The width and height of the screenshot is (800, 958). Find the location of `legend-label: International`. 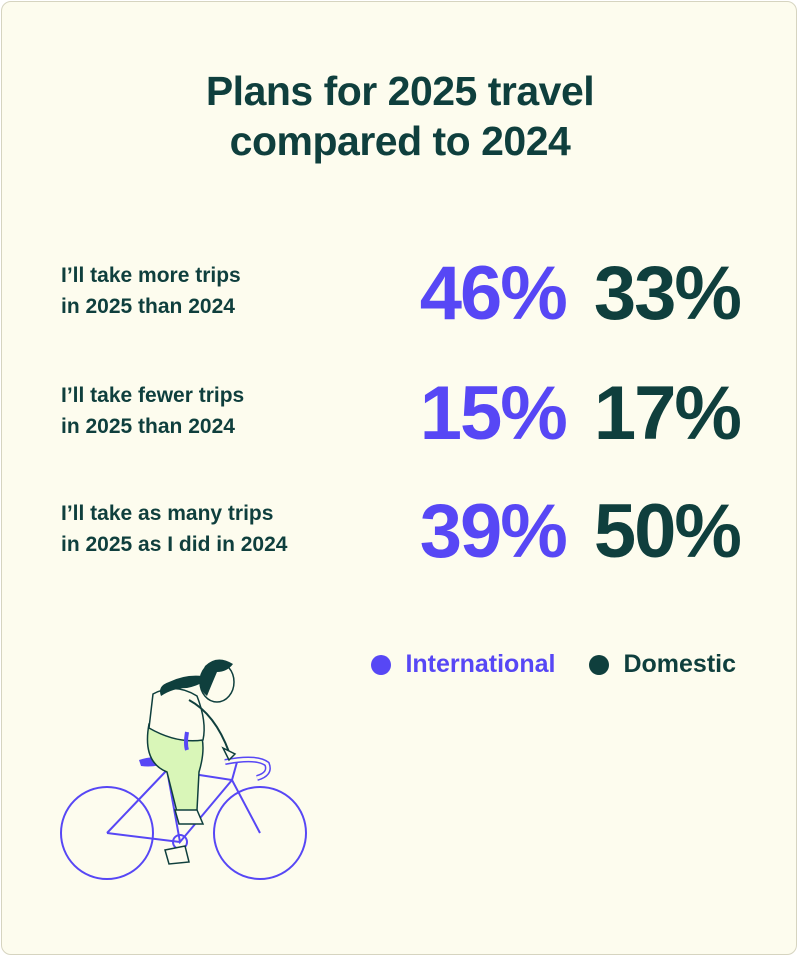

legend-label: International is located at coordinates (480, 664).